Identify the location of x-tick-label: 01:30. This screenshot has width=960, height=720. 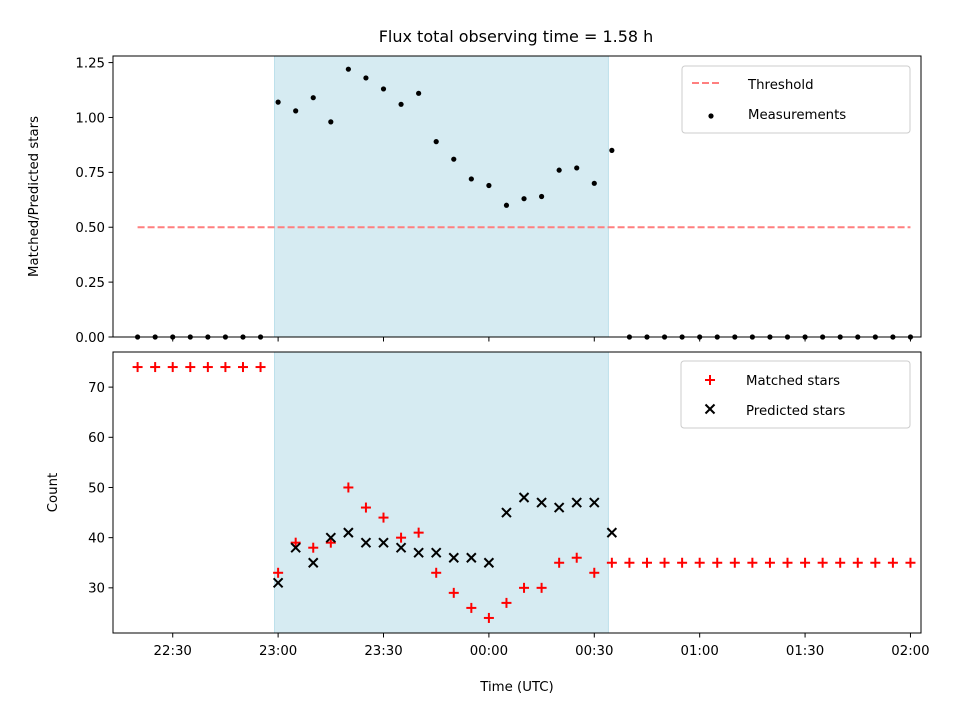
(805, 651).